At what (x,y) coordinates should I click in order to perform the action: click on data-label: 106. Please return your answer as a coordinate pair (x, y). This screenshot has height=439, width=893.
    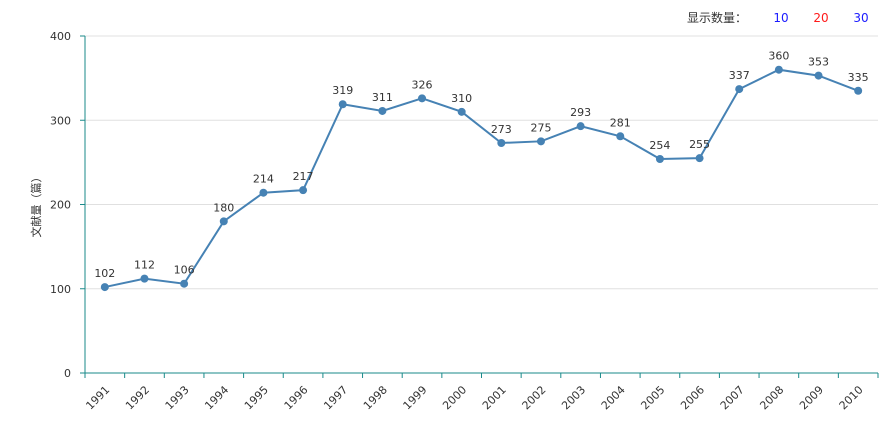
    Looking at the image, I should click on (184, 270).